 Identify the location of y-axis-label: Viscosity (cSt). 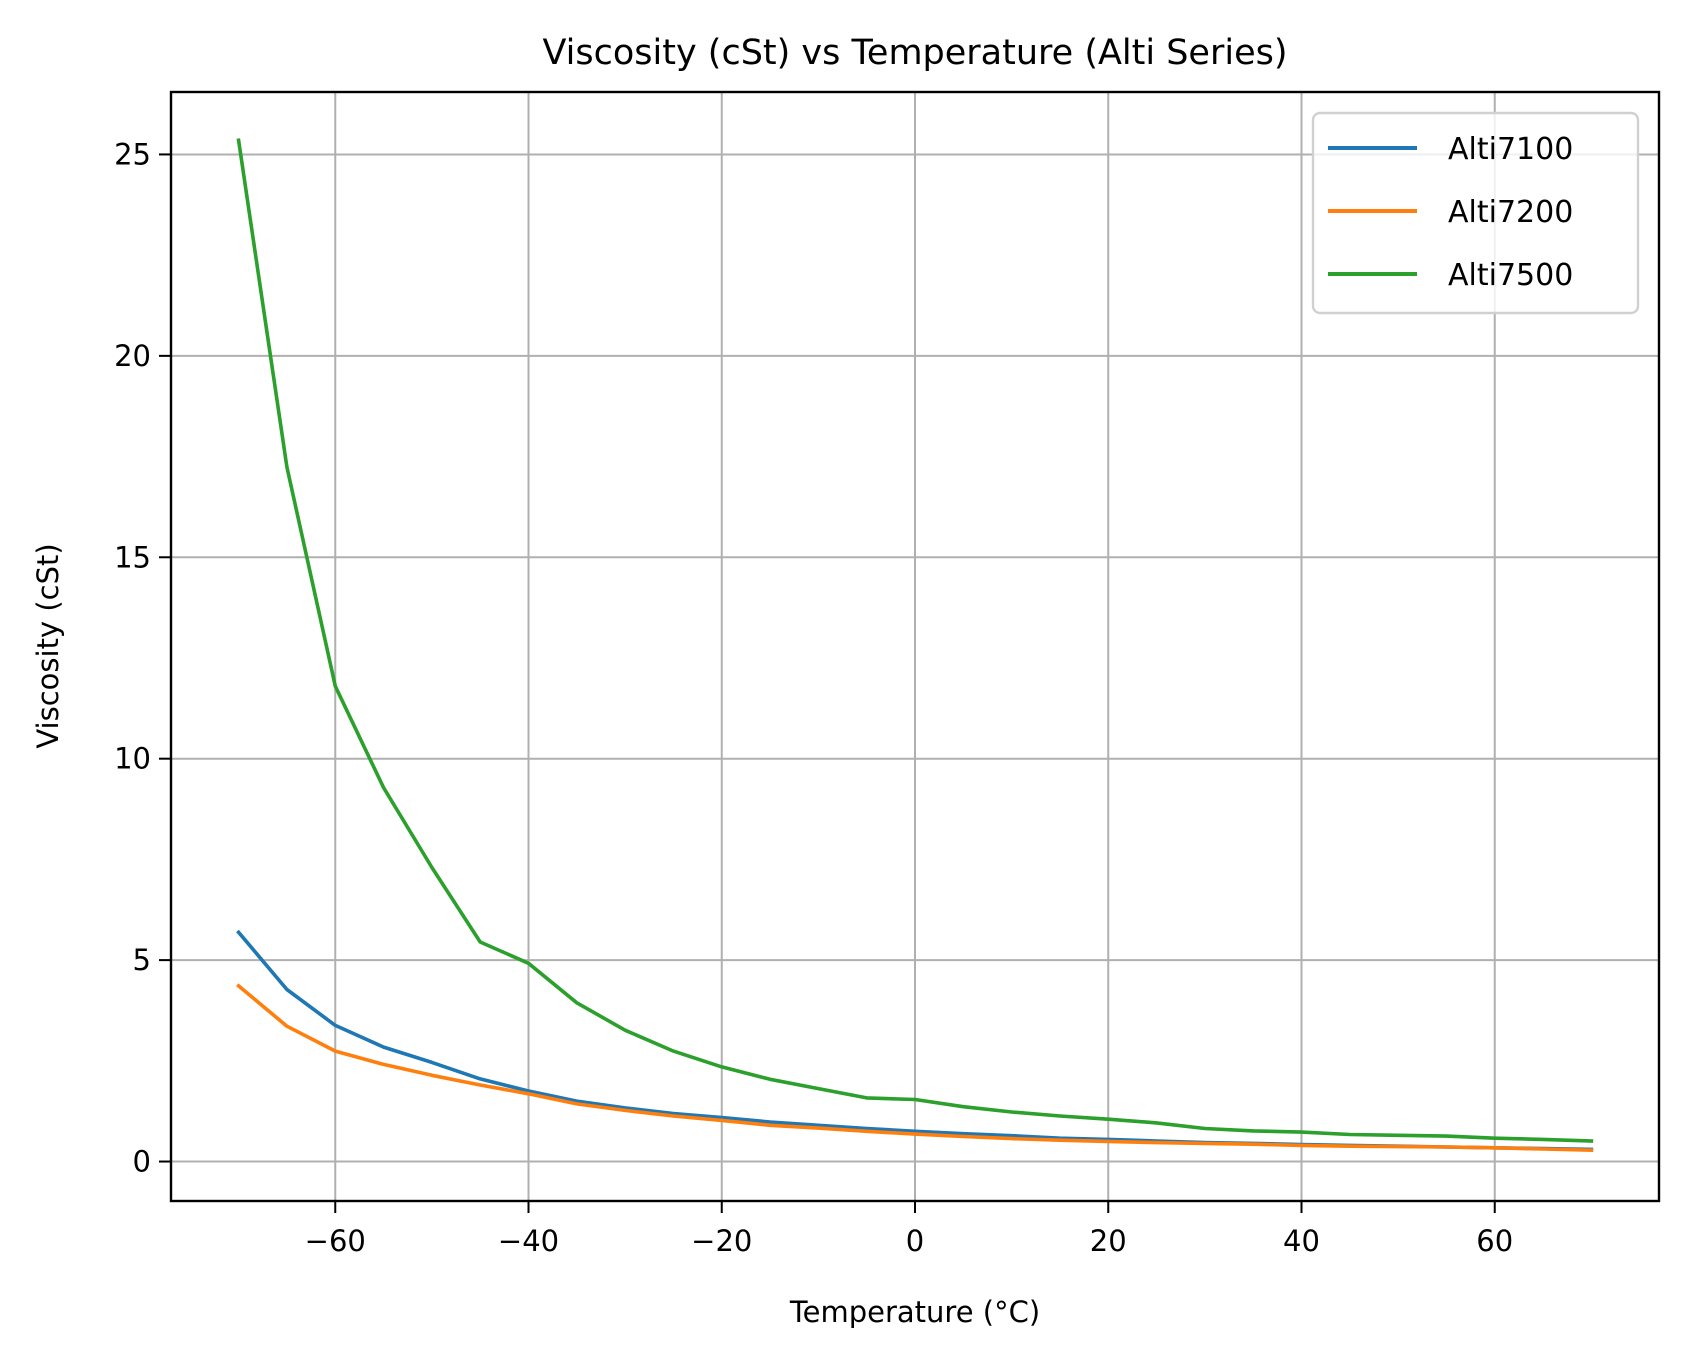
(48, 645).